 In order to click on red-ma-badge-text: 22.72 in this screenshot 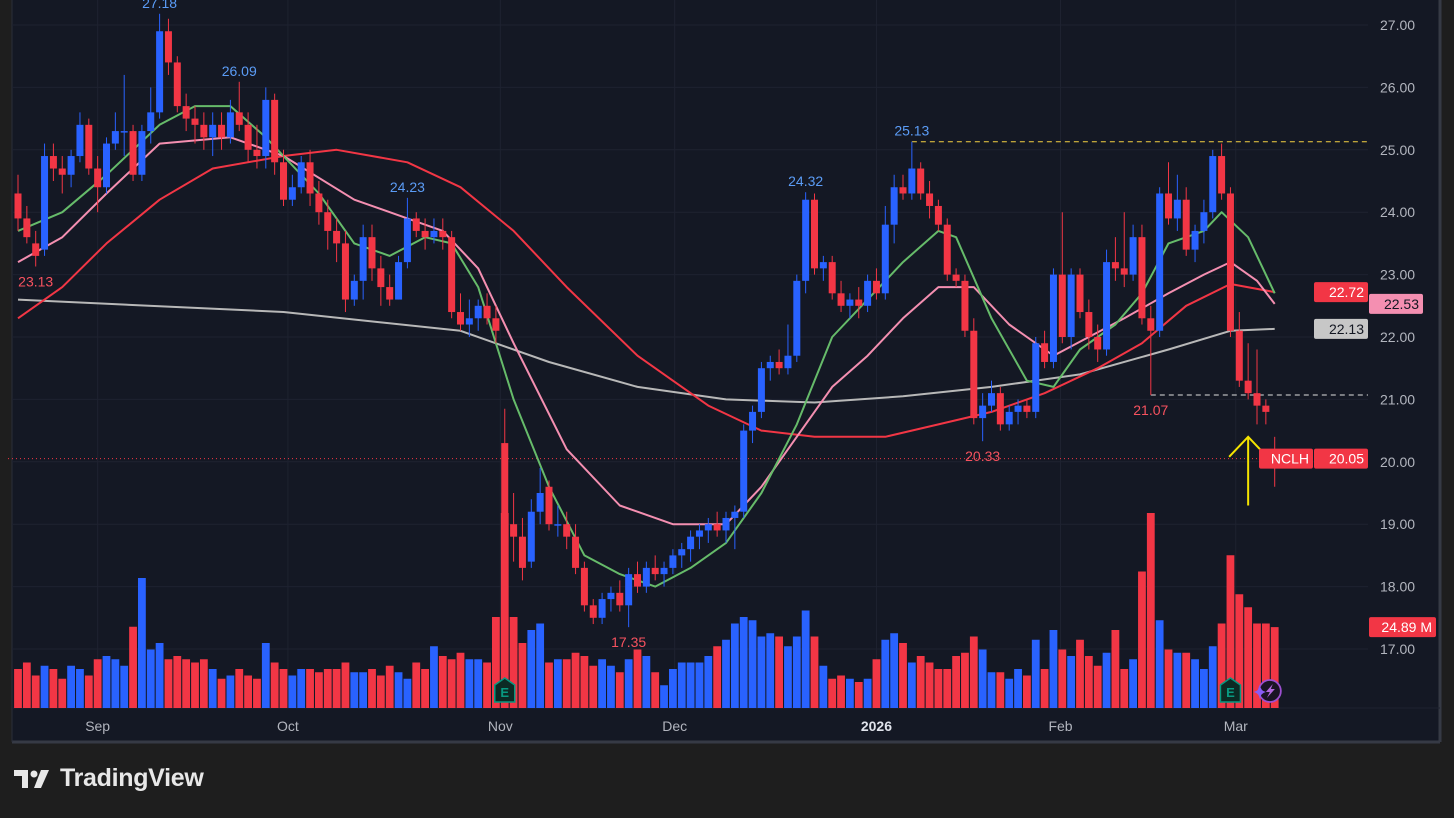, I will do `click(1346, 292)`.